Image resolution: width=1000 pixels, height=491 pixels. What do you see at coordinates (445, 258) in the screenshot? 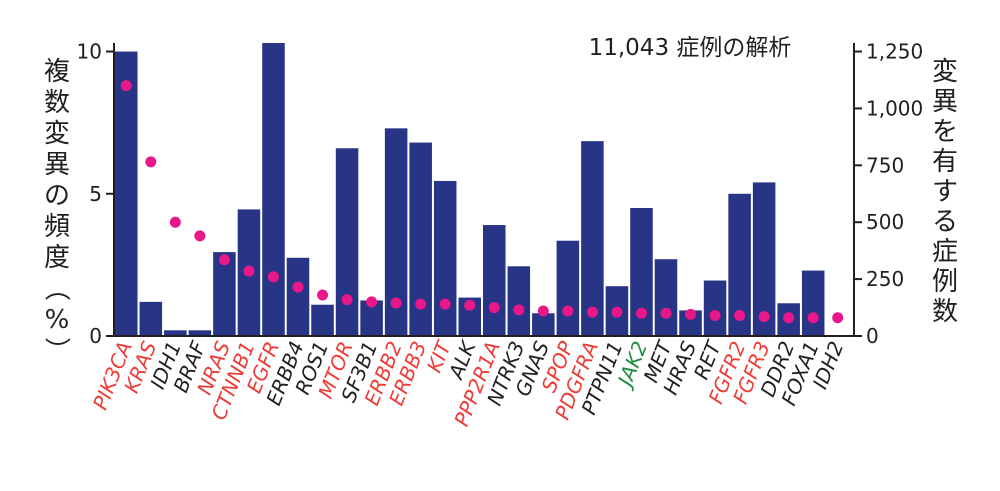
I see `bar-kit` at bounding box center [445, 258].